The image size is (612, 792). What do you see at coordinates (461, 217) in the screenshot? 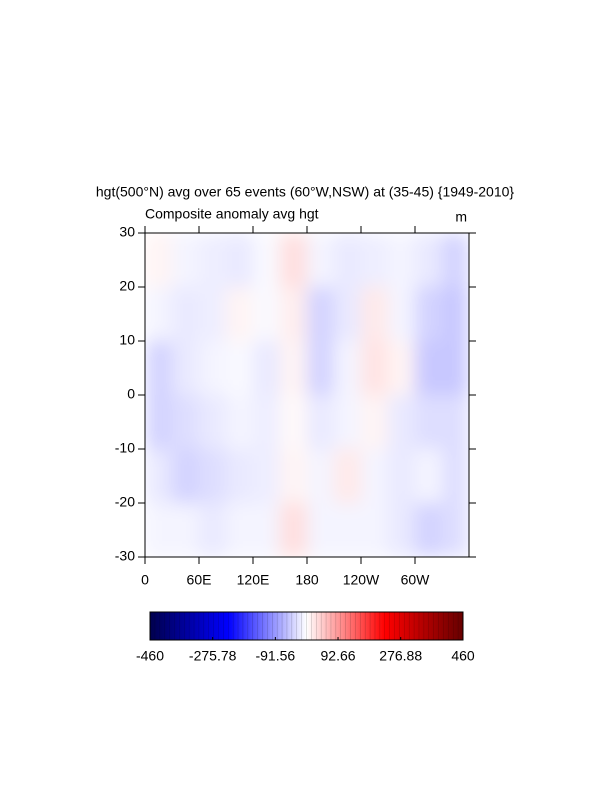
I see `units: m` at bounding box center [461, 217].